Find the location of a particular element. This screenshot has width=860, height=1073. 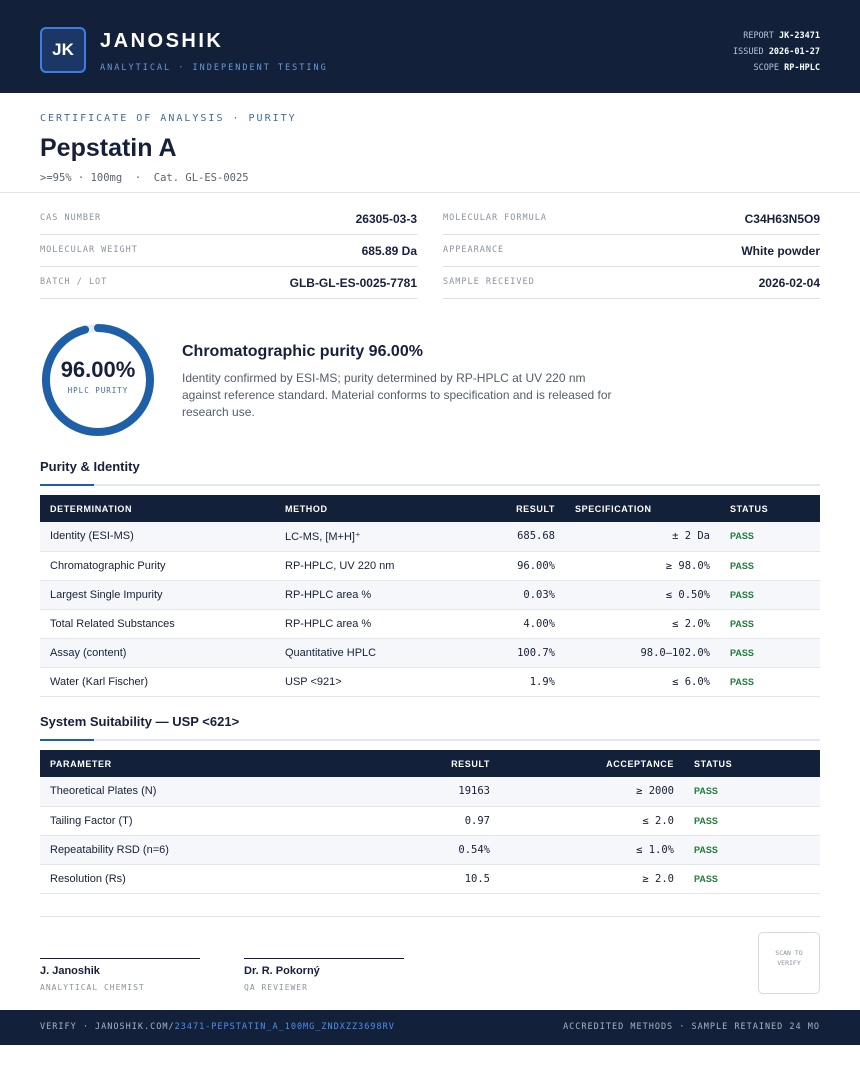

column-header: DETERMINATION is located at coordinates (157, 508).